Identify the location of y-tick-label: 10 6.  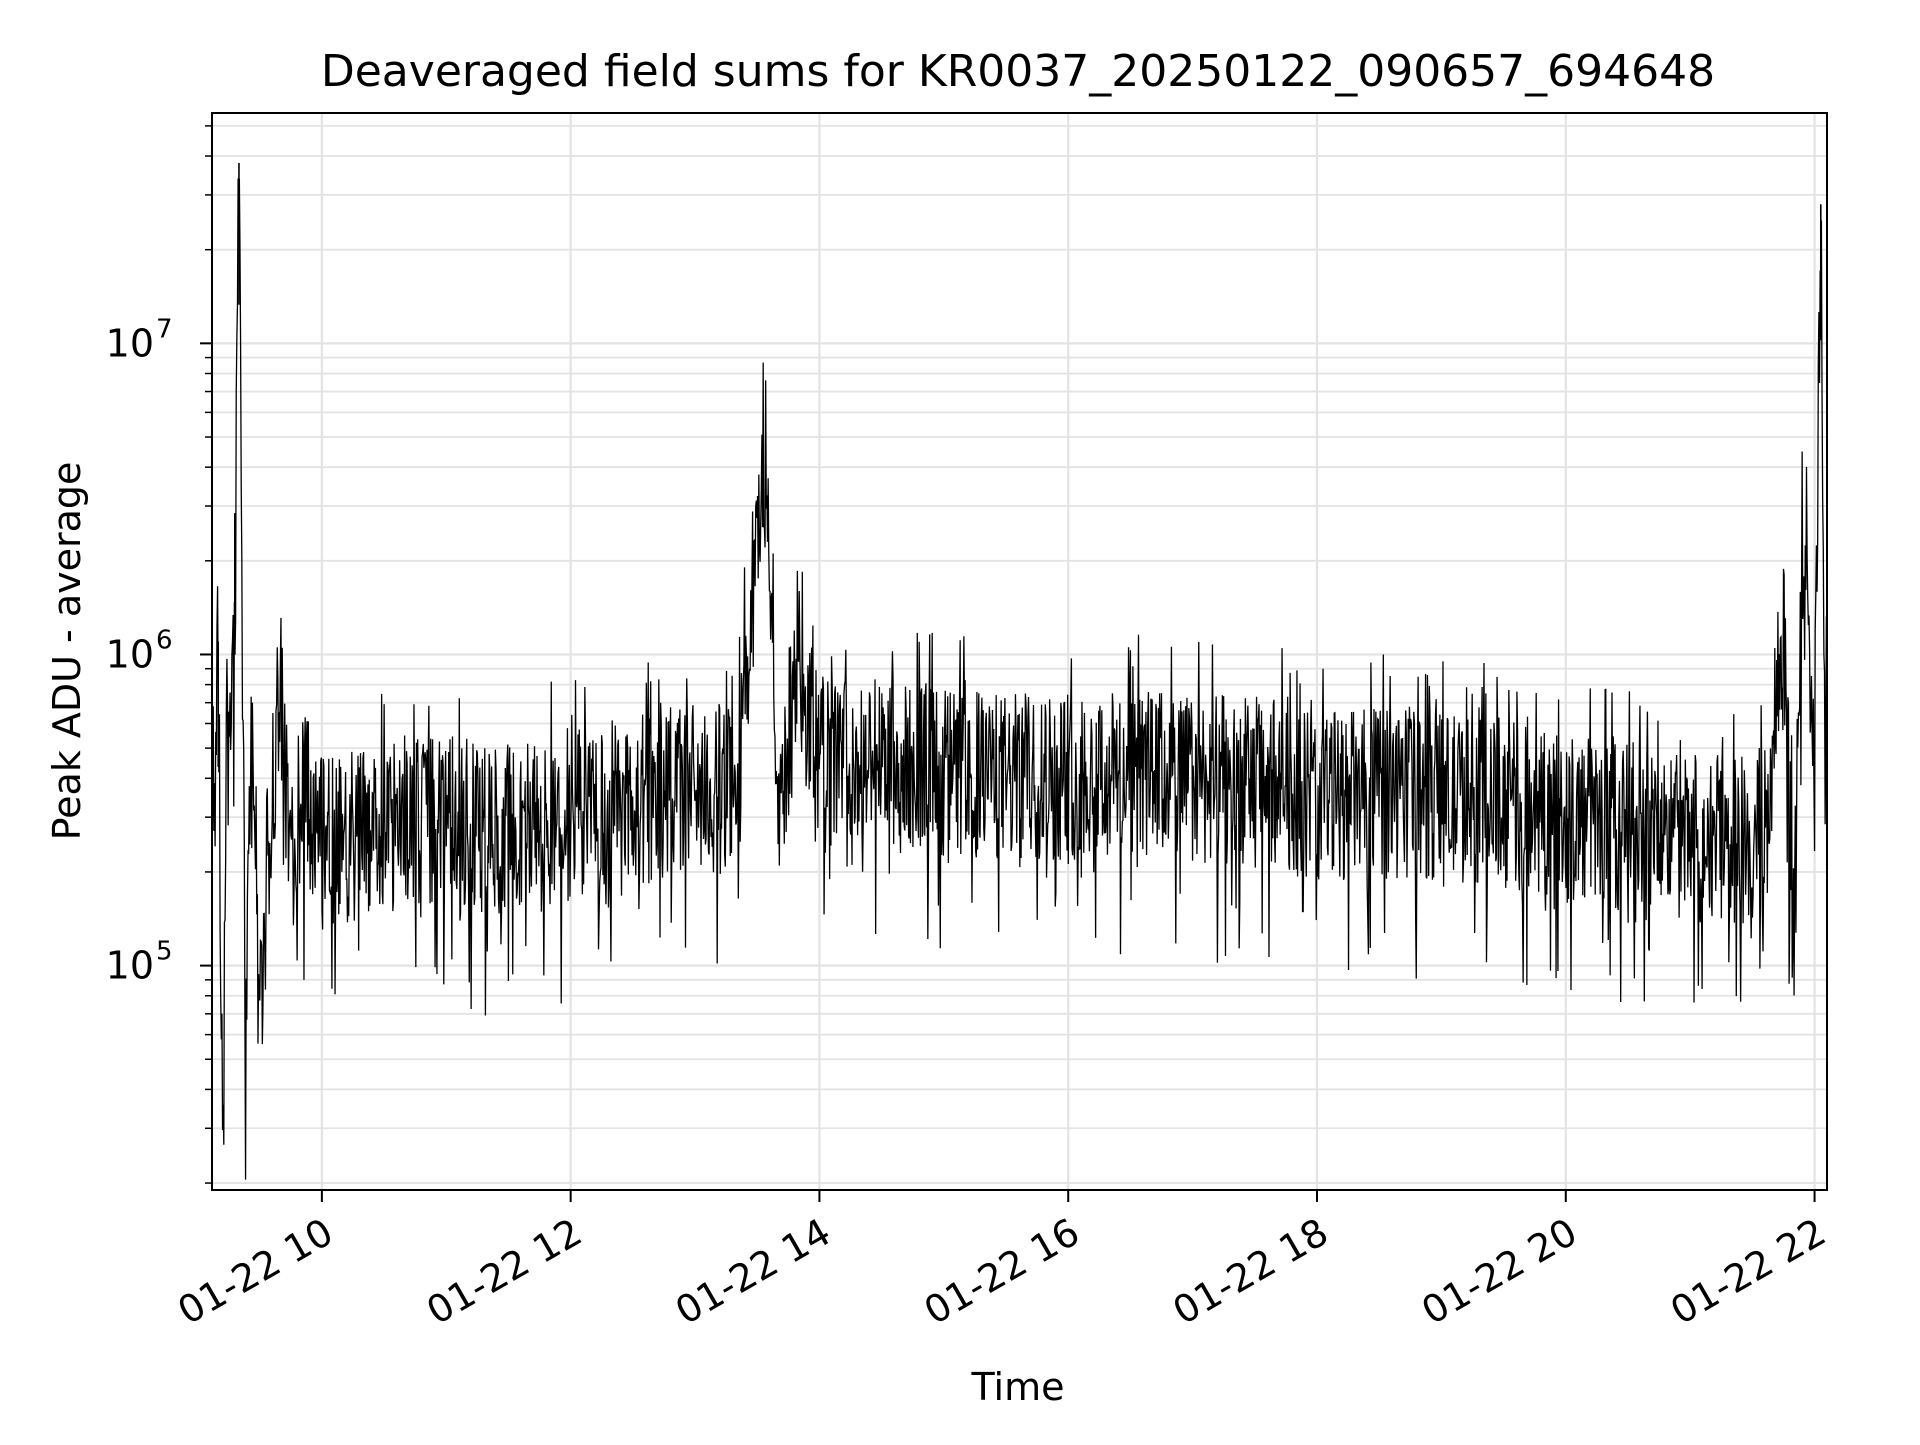
(139, 650).